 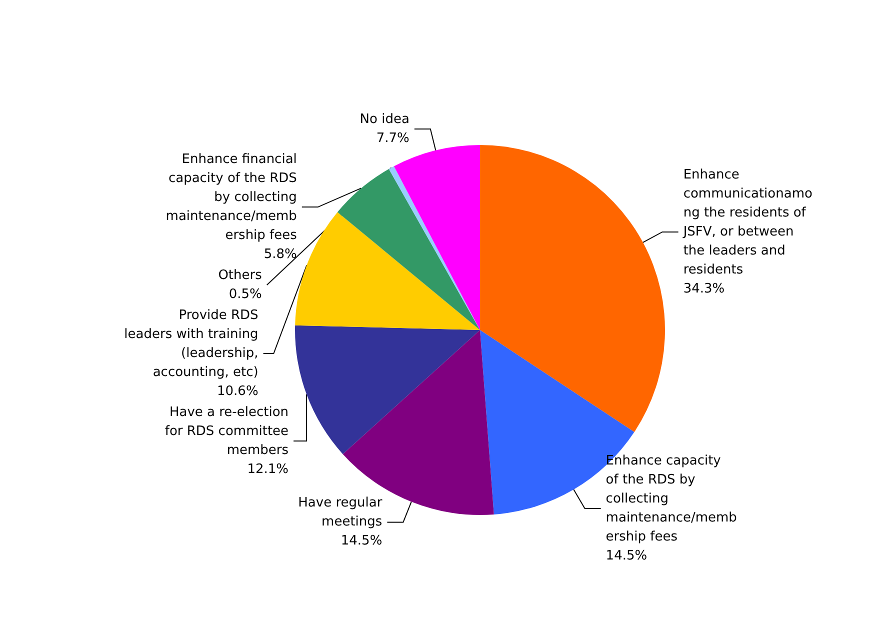 What do you see at coordinates (268, 470) in the screenshot?
I see `data-label: 12.1%` at bounding box center [268, 470].